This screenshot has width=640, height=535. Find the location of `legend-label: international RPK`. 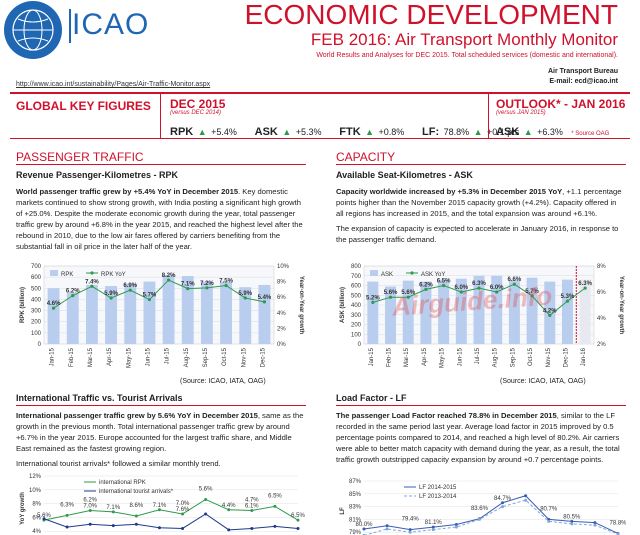

legend-label: international RPK is located at coordinates (122, 483).